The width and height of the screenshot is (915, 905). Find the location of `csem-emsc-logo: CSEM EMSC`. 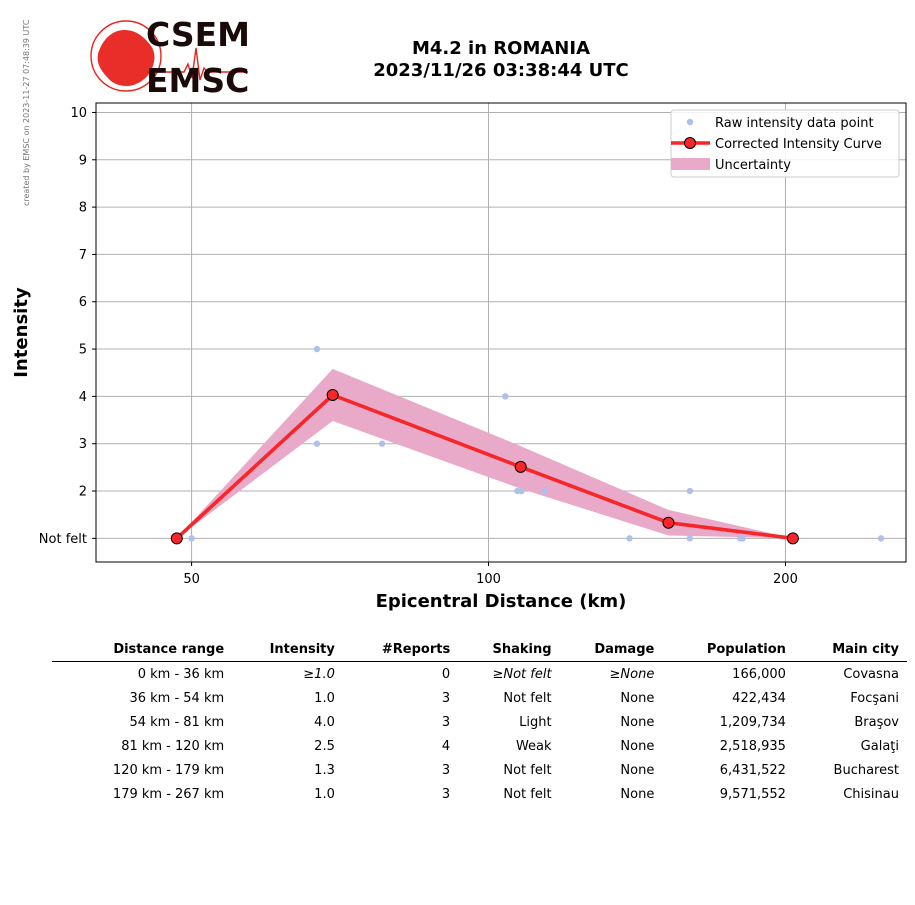

csem-emsc-logo: CSEM EMSC is located at coordinates (170, 58).